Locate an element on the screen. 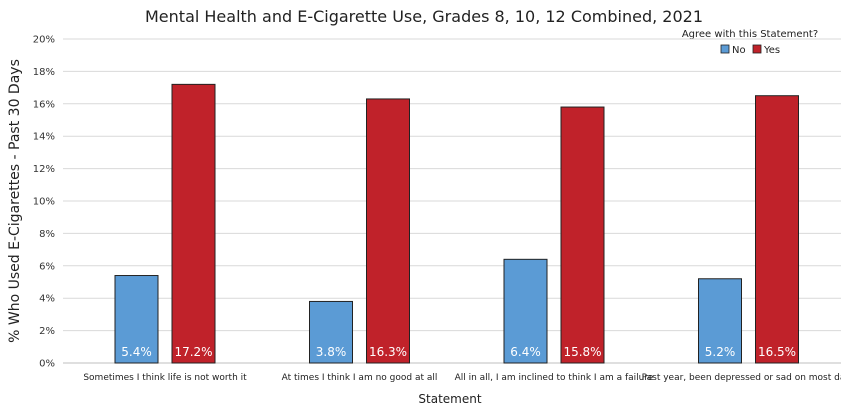  y-tick-label: 18% is located at coordinates (44, 72).